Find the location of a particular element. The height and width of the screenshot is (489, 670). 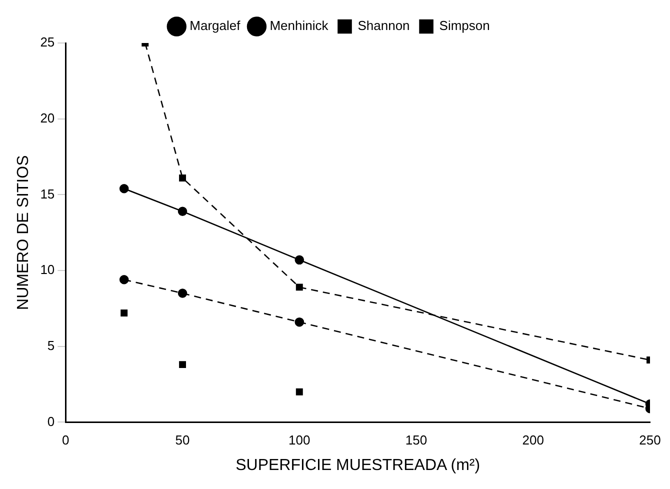

y-tick-label: 20 is located at coordinates (47, 118).